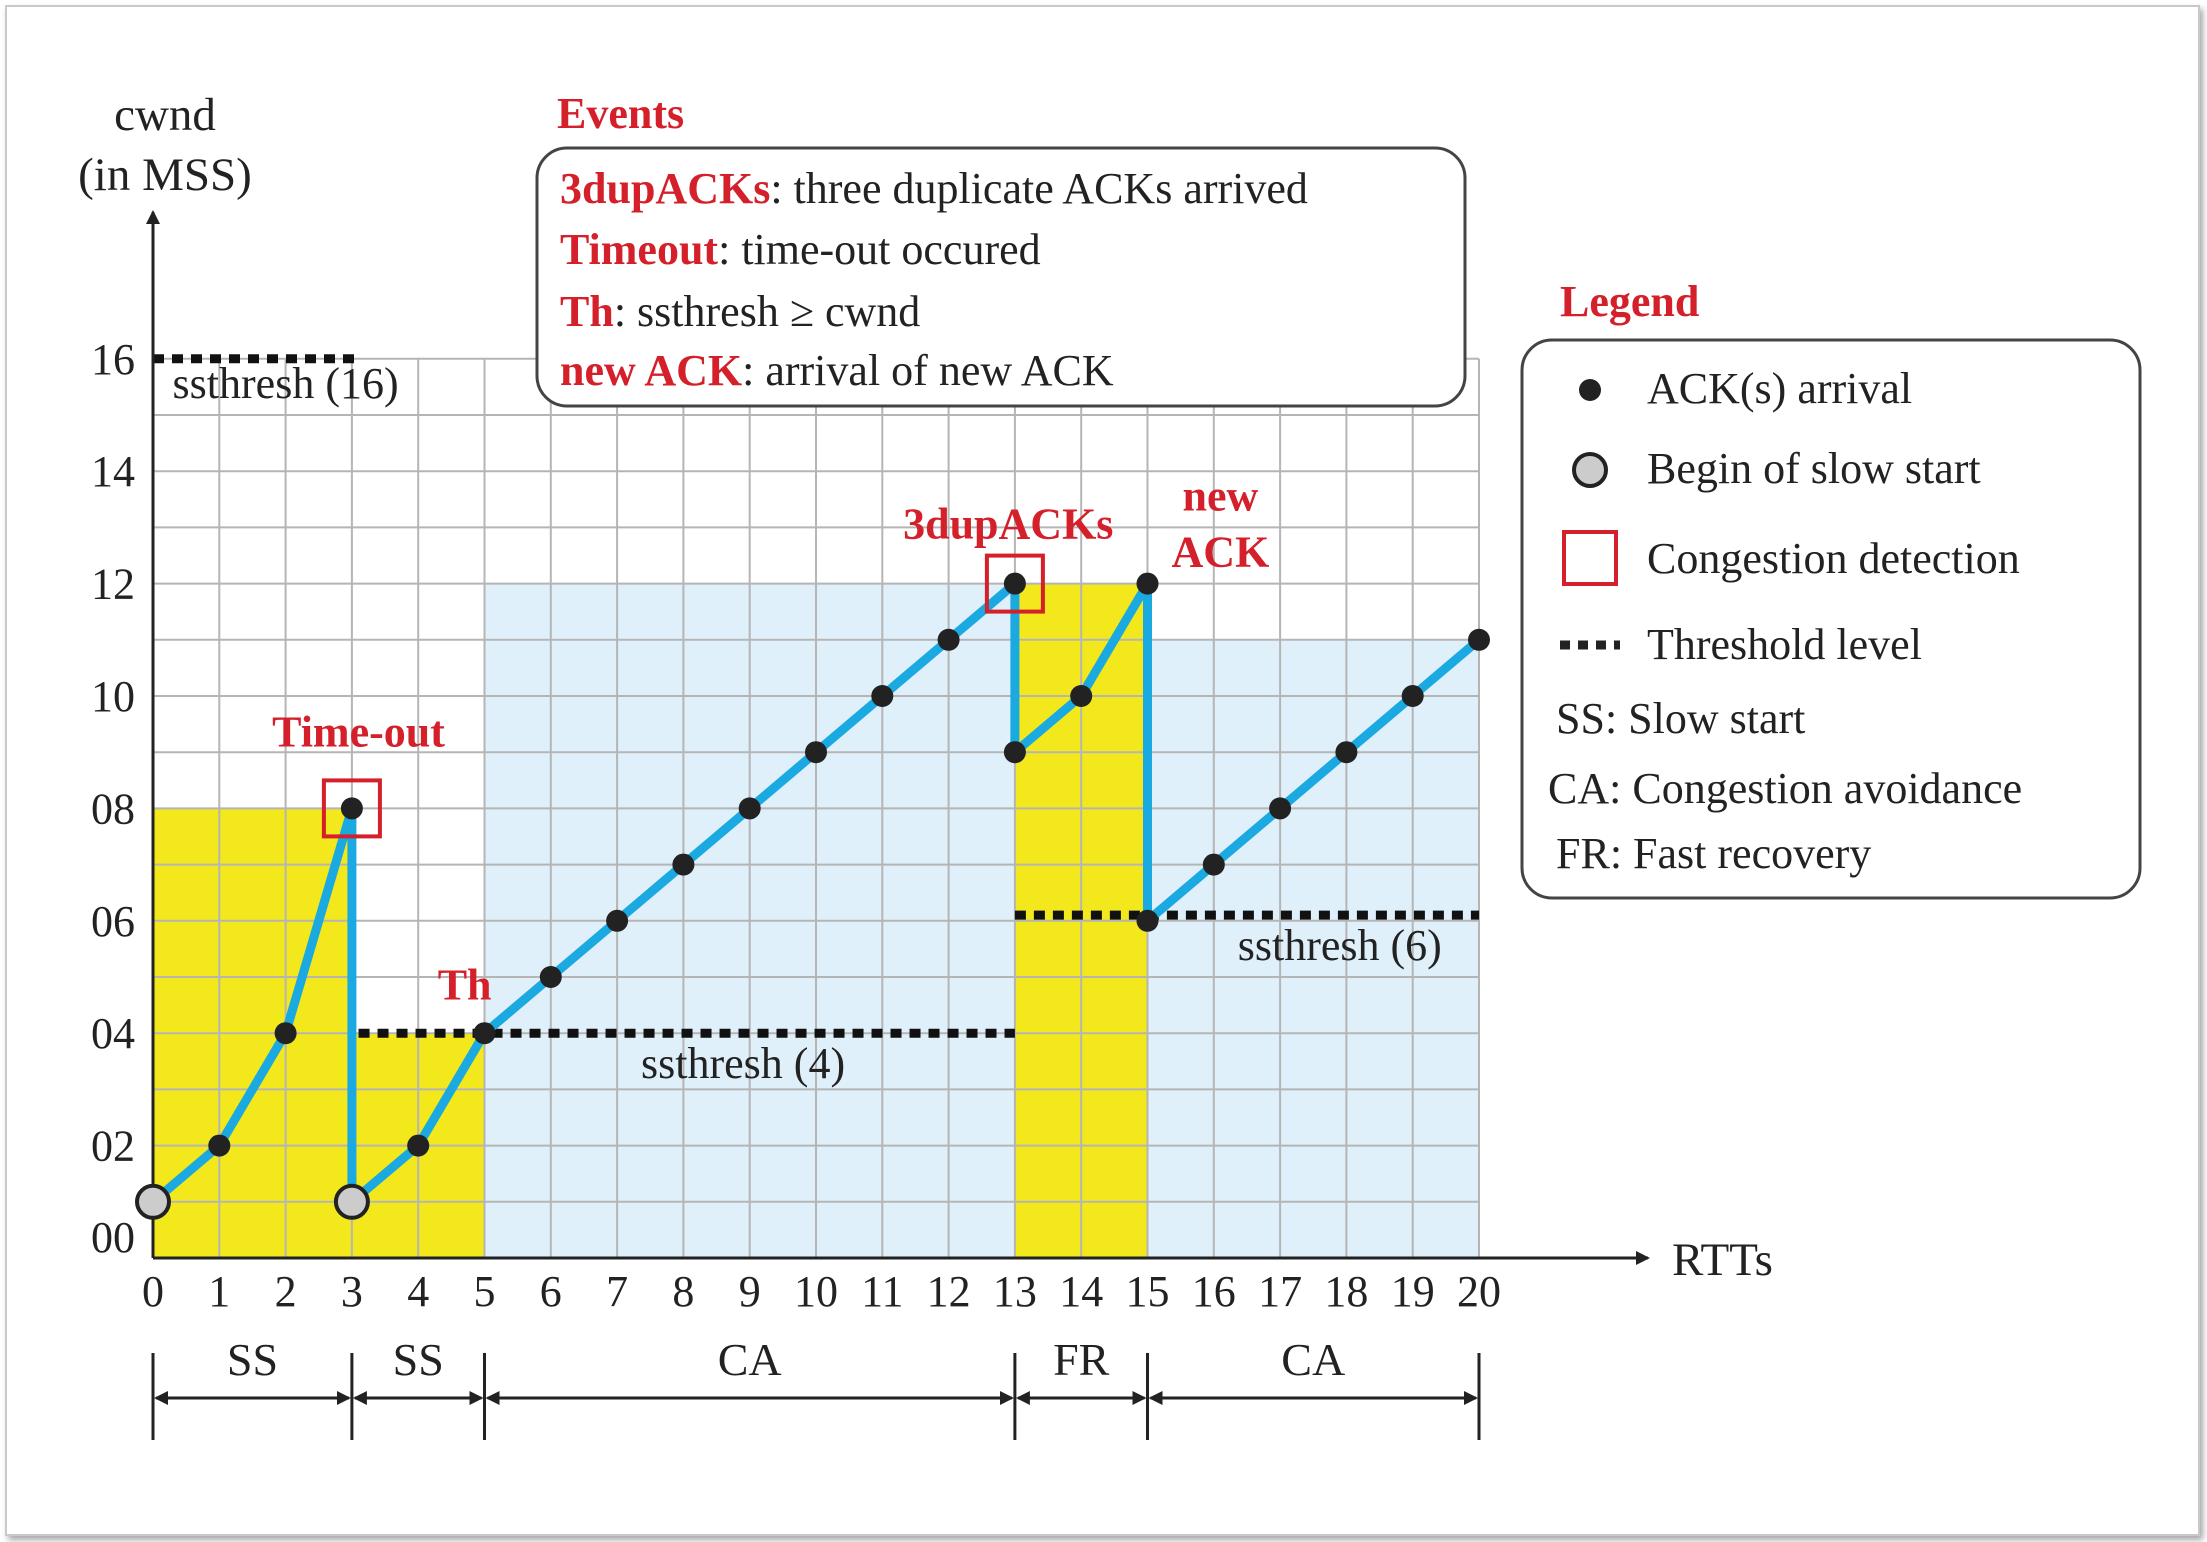 This screenshot has width=2207, height=1542. Describe the element at coordinates (113, 359) in the screenshot. I see `y-tick-label-8: 16` at that location.